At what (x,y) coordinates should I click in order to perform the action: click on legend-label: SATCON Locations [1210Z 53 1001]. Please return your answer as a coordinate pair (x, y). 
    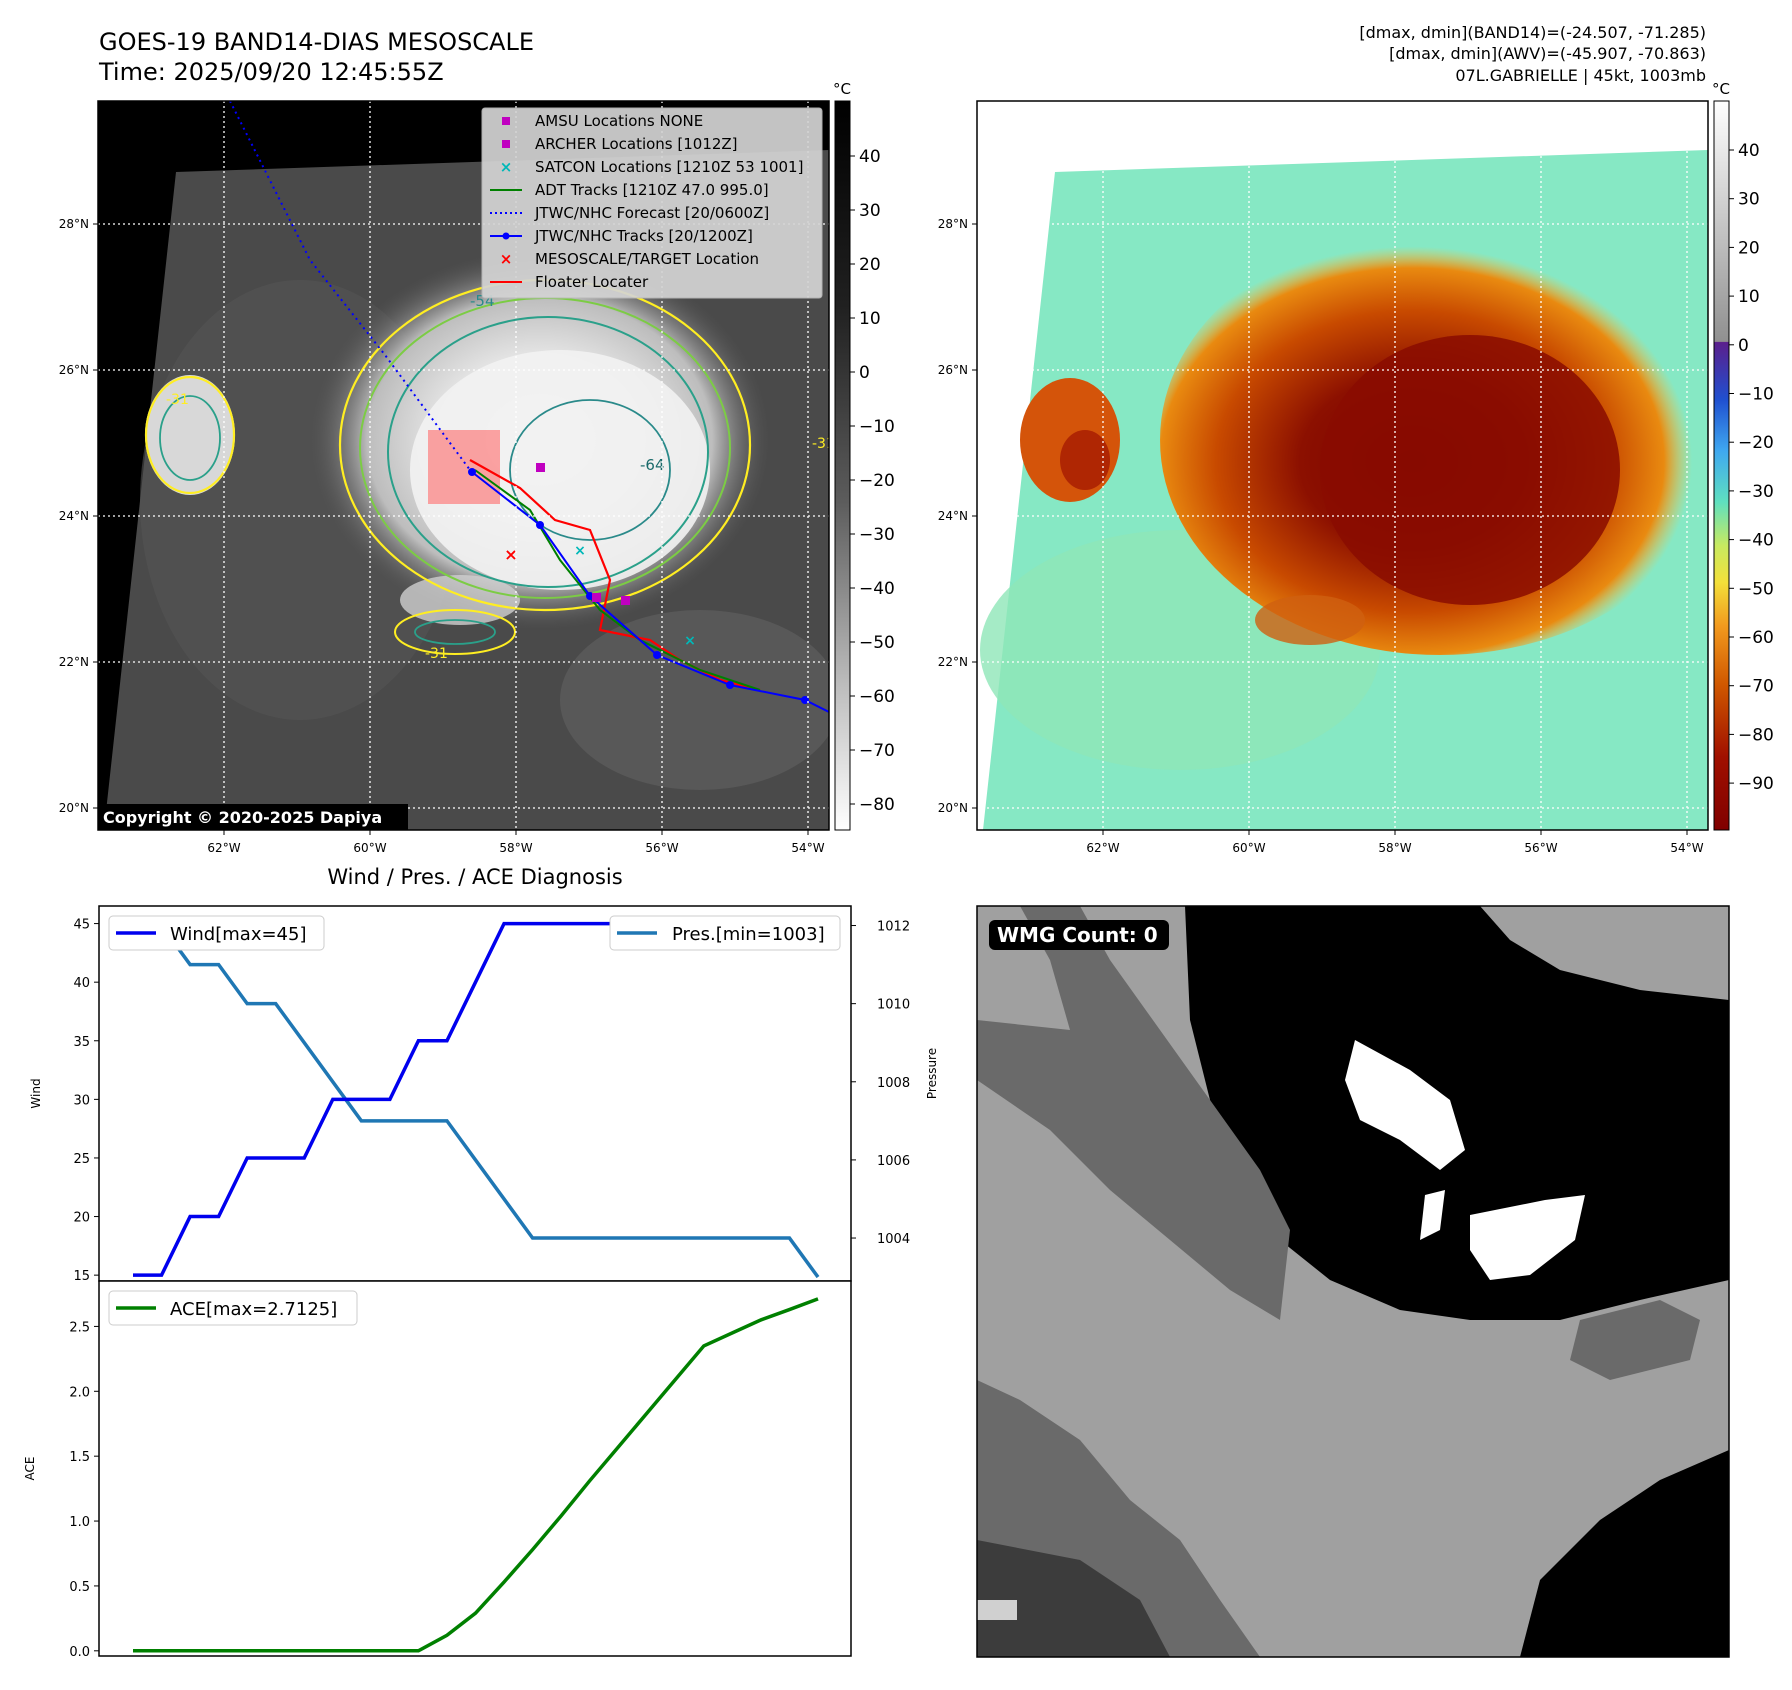
    Looking at the image, I should click on (669, 167).